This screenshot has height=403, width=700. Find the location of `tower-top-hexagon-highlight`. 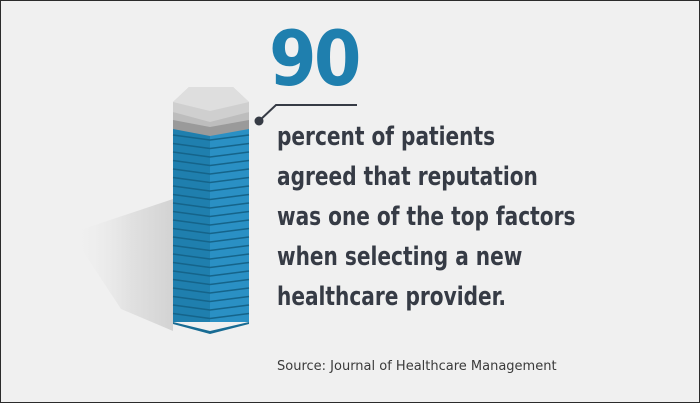

tower-top-hexagon-highlight is located at coordinates (211, 99).